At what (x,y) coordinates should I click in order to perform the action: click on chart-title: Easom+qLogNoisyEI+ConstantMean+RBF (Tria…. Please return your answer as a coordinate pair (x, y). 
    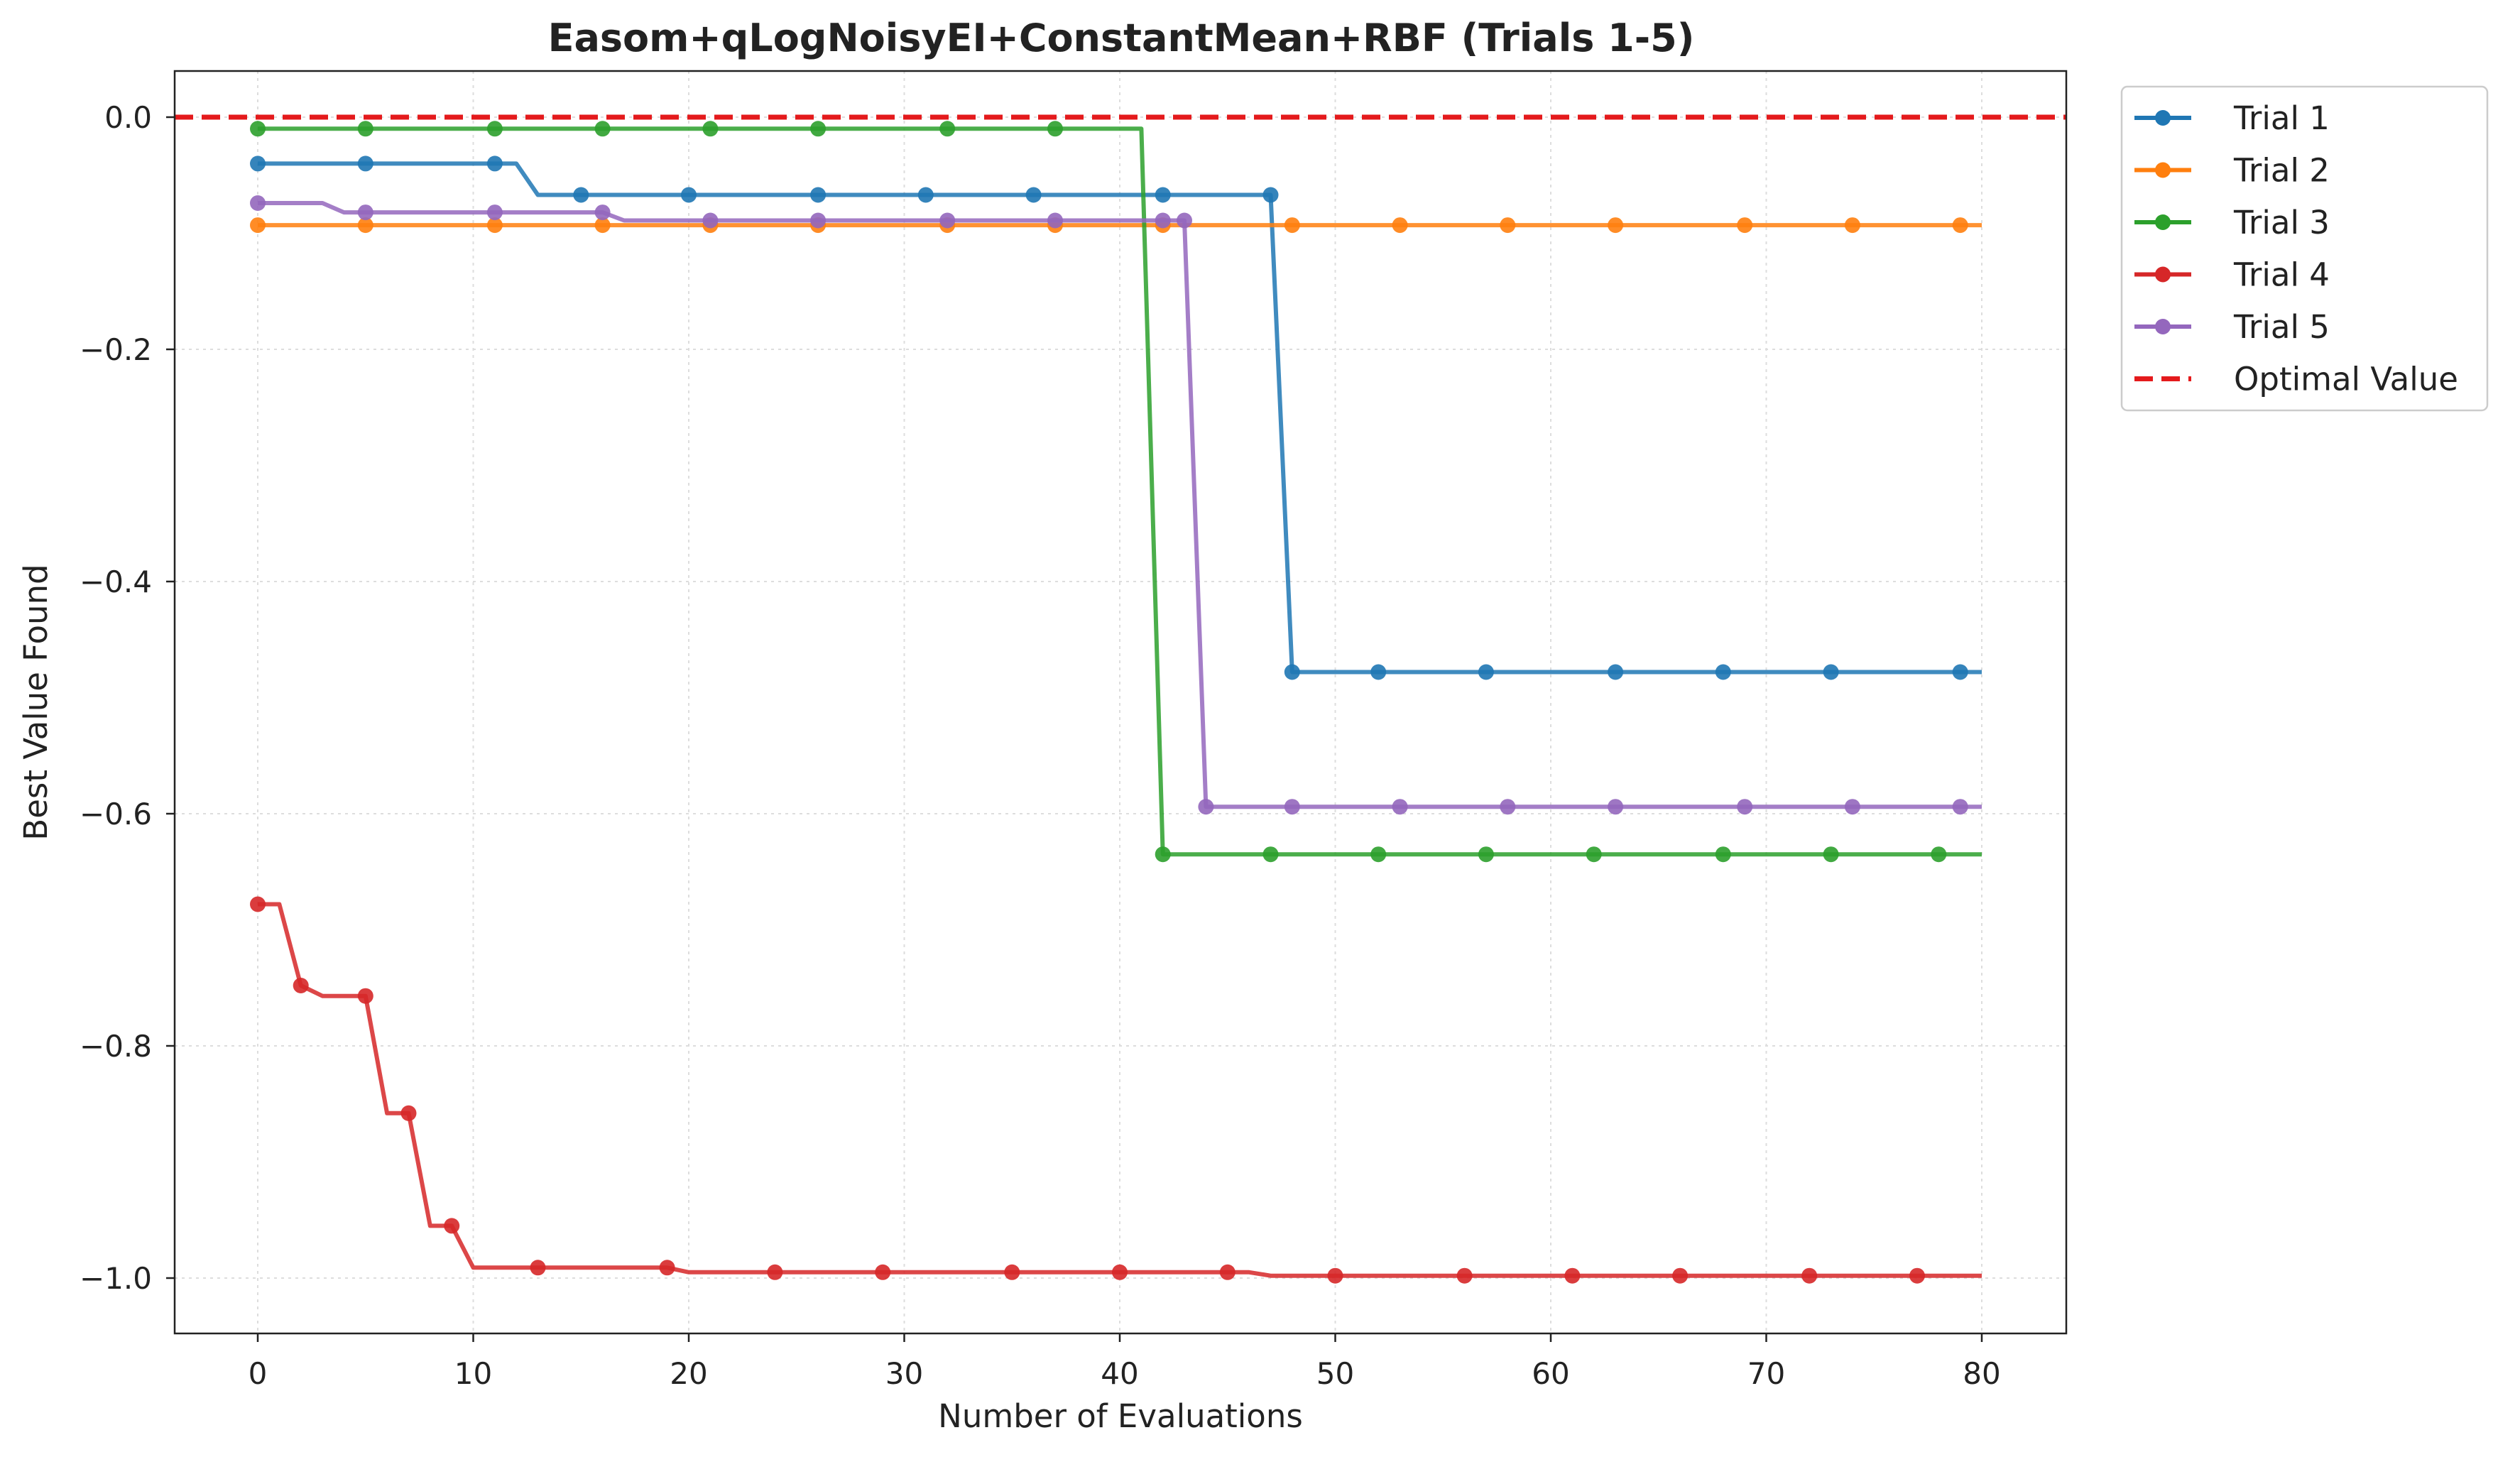
    Looking at the image, I should click on (1121, 38).